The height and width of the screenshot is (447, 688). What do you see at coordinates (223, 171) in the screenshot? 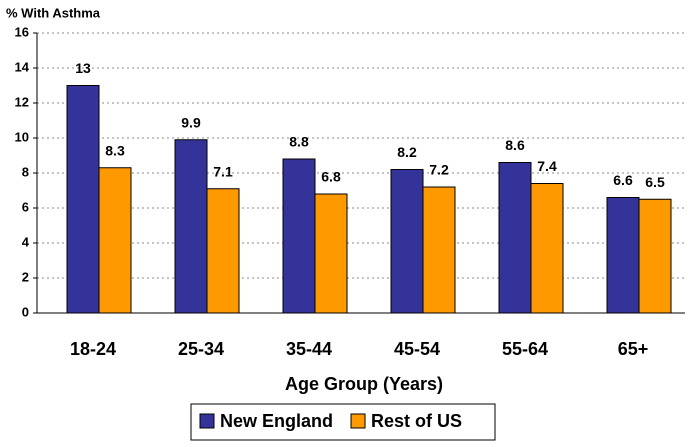
I see `data-label: 7.1` at bounding box center [223, 171].